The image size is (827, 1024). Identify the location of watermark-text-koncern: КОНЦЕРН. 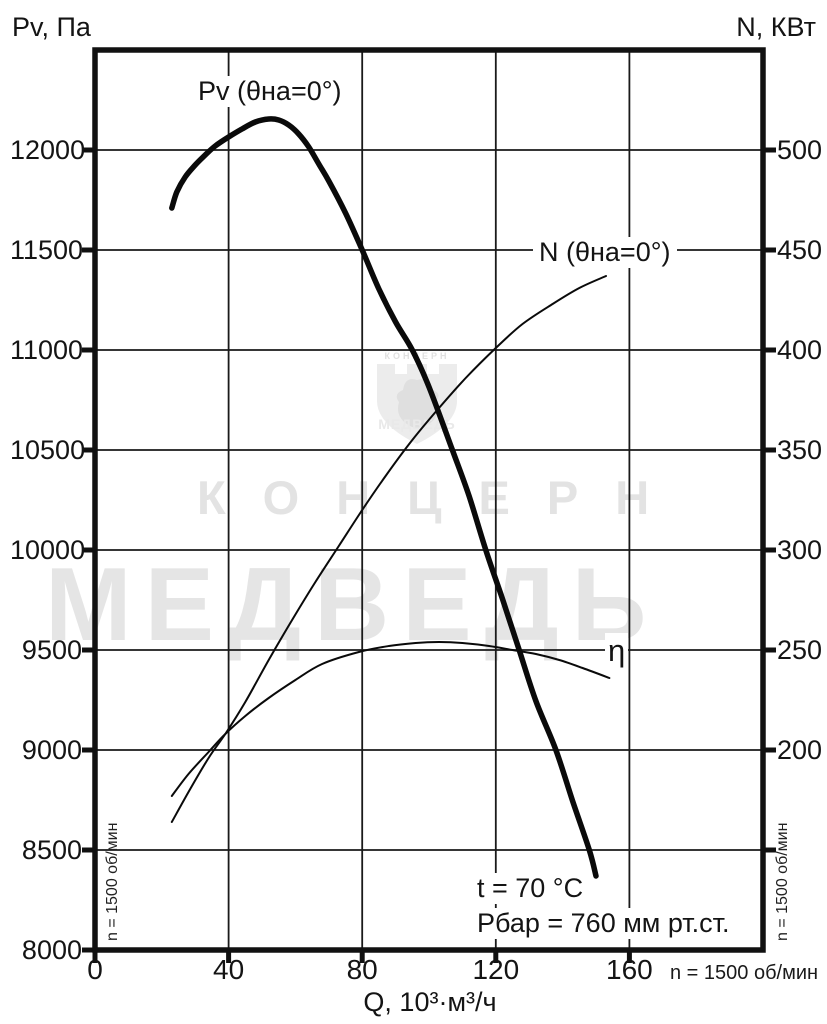
(442, 497).